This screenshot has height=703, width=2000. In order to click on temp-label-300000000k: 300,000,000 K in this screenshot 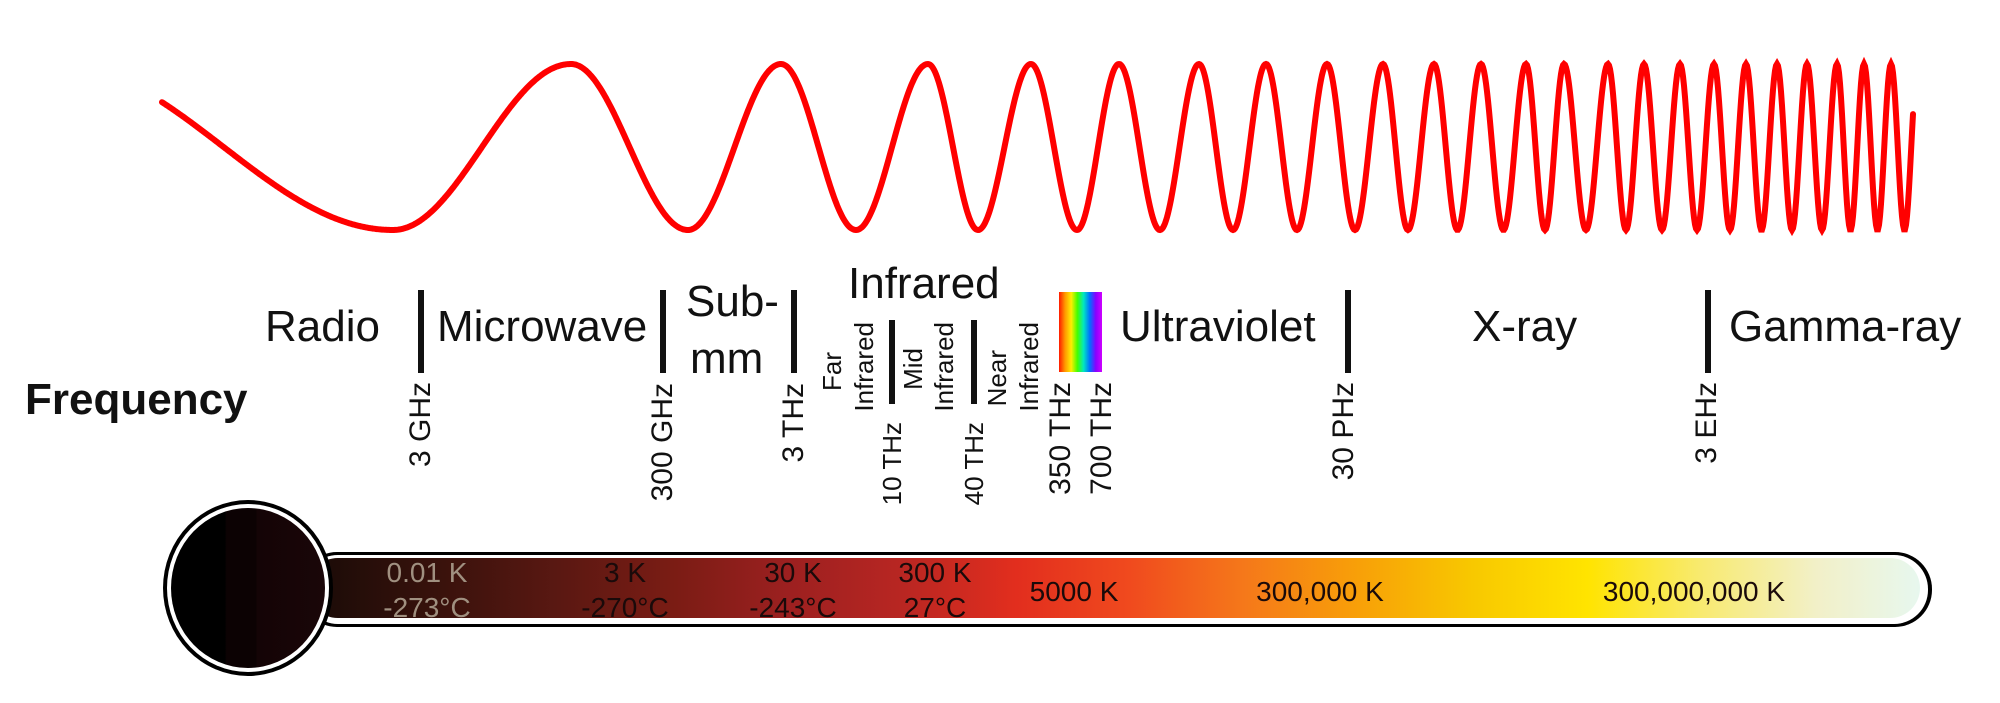, I will do `click(1694, 591)`.